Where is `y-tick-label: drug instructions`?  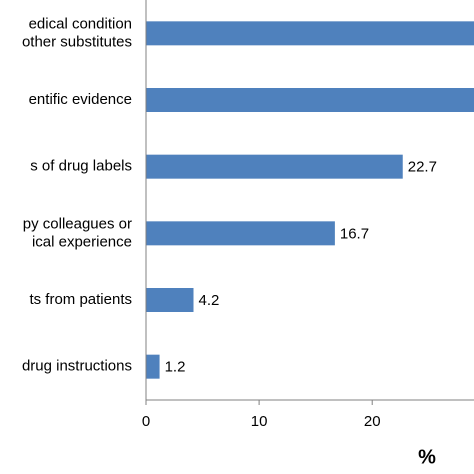 y-tick-label: drug instructions is located at coordinates (77, 366).